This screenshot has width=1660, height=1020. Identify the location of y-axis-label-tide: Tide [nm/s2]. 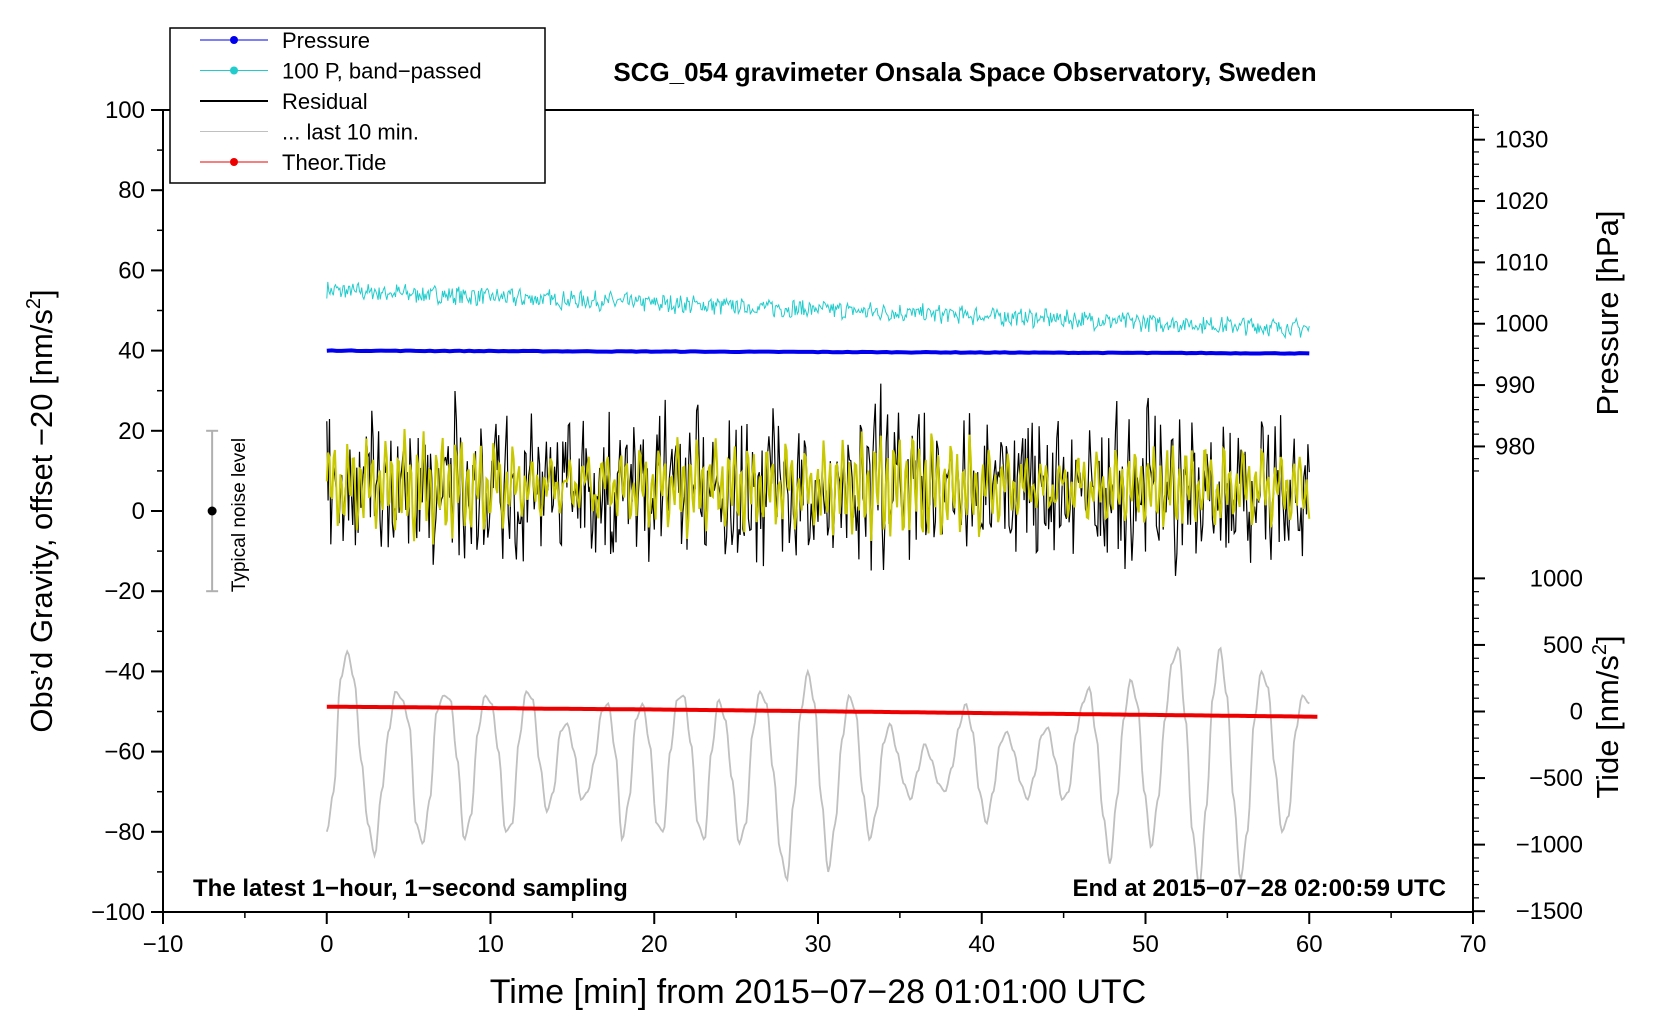
(1607, 716).